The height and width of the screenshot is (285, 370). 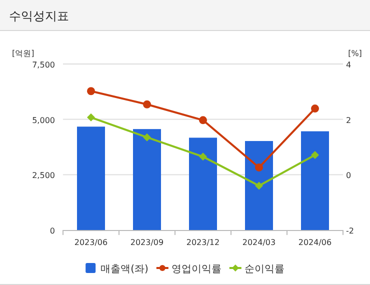 I want to click on y-tick-label: 2,500, so click(x=43, y=175).